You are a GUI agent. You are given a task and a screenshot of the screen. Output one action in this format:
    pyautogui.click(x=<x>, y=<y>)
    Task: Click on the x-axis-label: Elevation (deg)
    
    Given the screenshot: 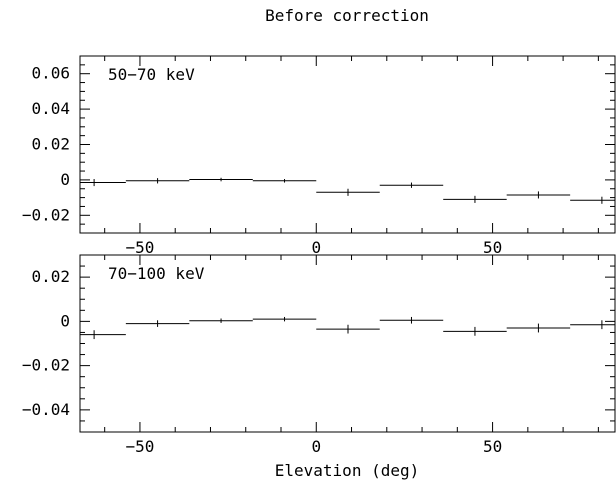 What is the action you would take?
    pyautogui.click(x=347, y=470)
    